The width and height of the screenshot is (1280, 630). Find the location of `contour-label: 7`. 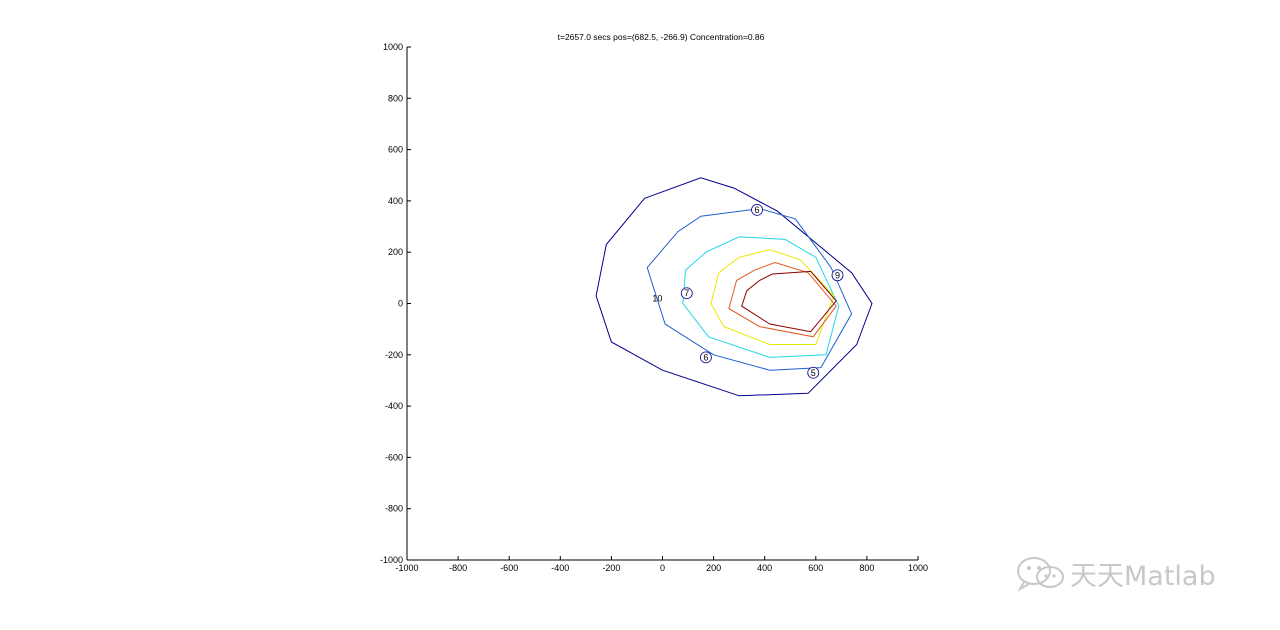

contour-label: 7 is located at coordinates (686, 293).